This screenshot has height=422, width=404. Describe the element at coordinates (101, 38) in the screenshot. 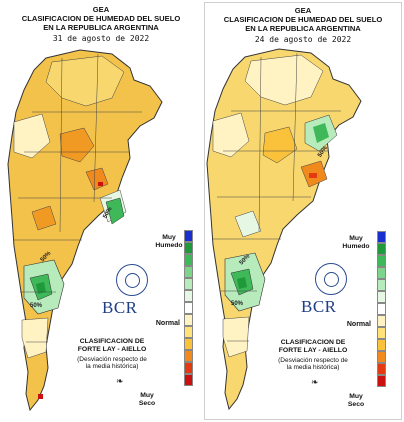

I see `map-date: 31 de agosto de 2022` at that location.